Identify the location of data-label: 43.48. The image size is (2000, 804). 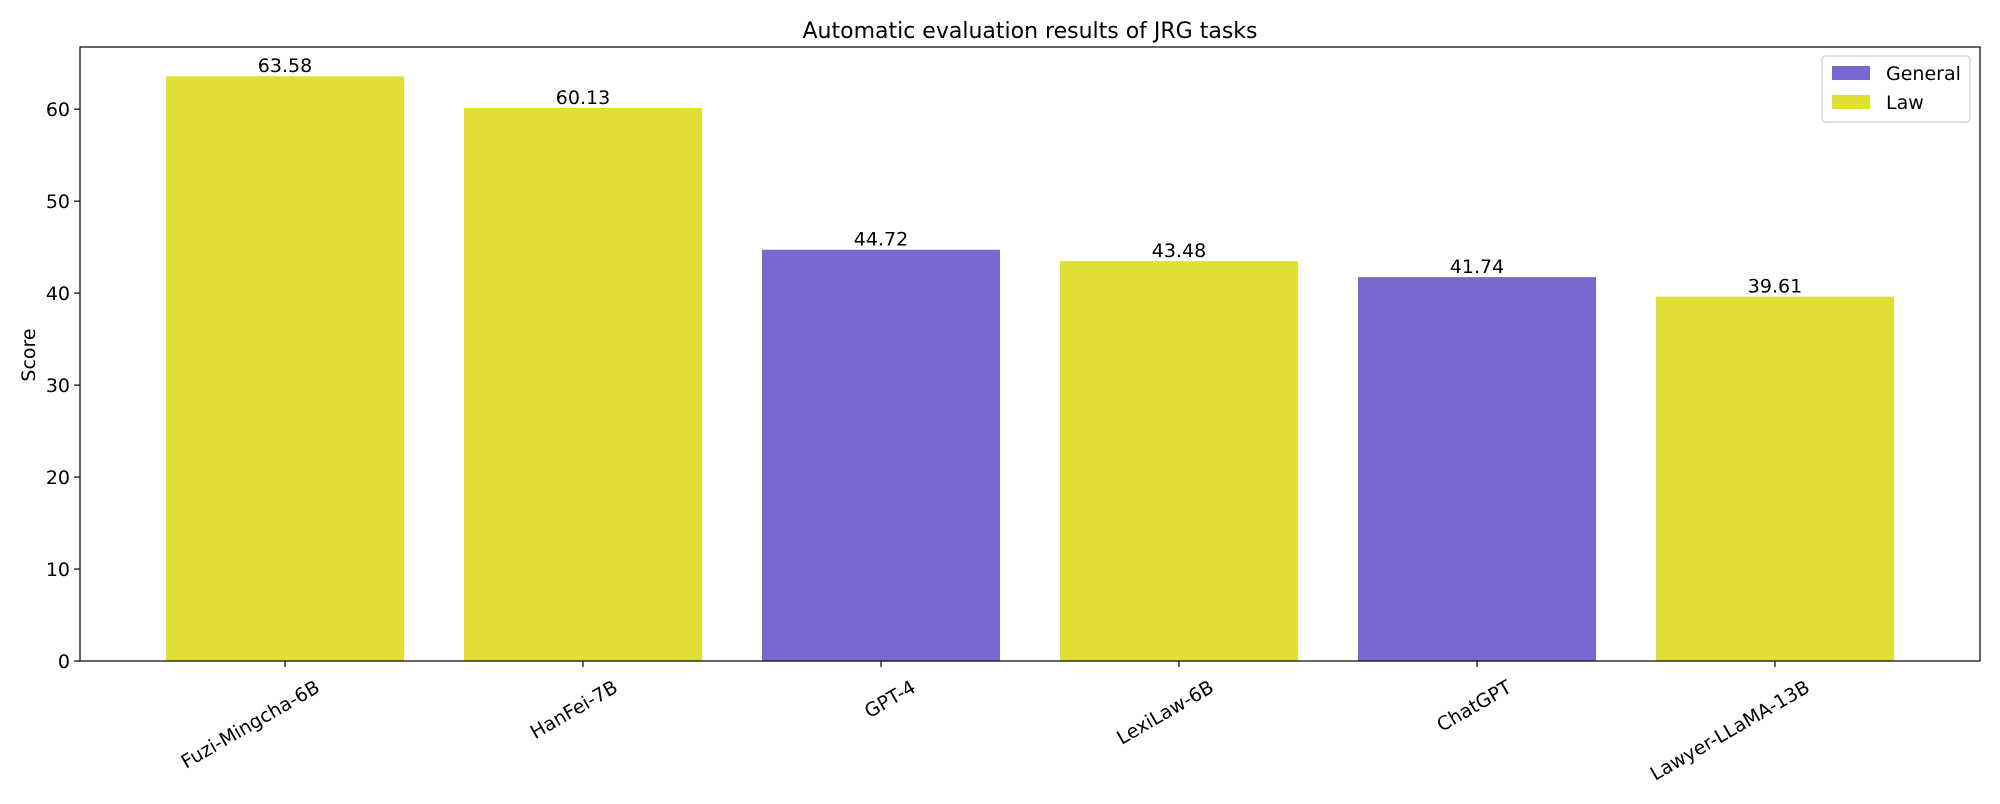
(1179, 251).